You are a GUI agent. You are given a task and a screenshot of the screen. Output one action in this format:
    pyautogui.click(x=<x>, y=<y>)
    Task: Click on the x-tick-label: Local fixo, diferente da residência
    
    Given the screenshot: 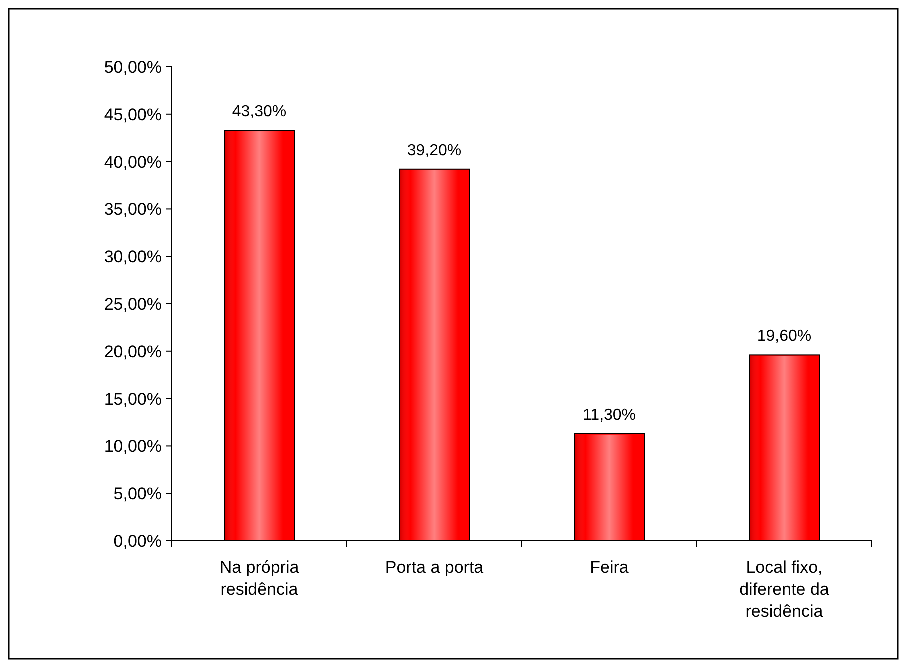 What is the action you would take?
    pyautogui.click(x=785, y=589)
    